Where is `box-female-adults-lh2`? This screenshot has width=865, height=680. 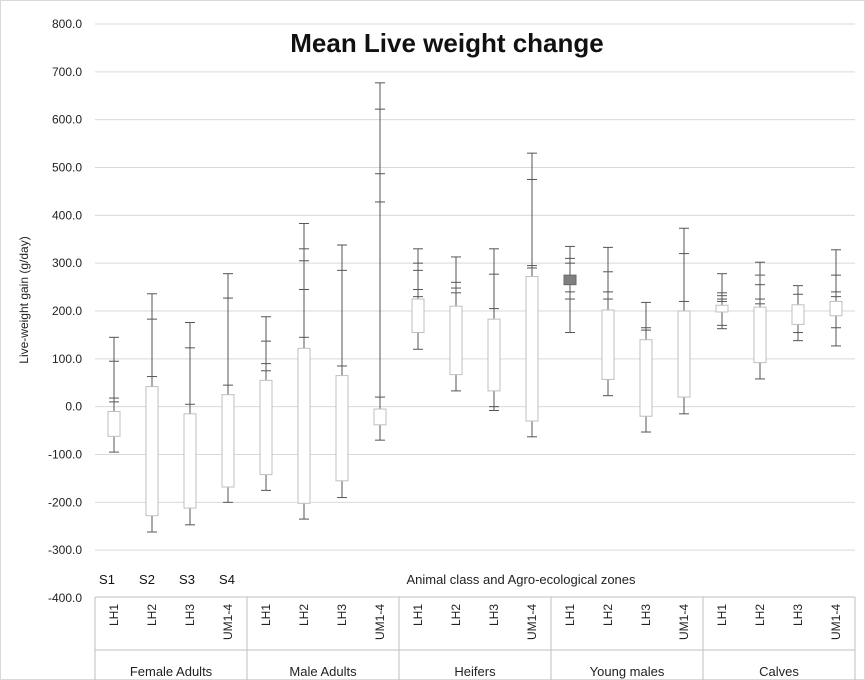
box-female-adults-lh2 is located at coordinates (152, 413).